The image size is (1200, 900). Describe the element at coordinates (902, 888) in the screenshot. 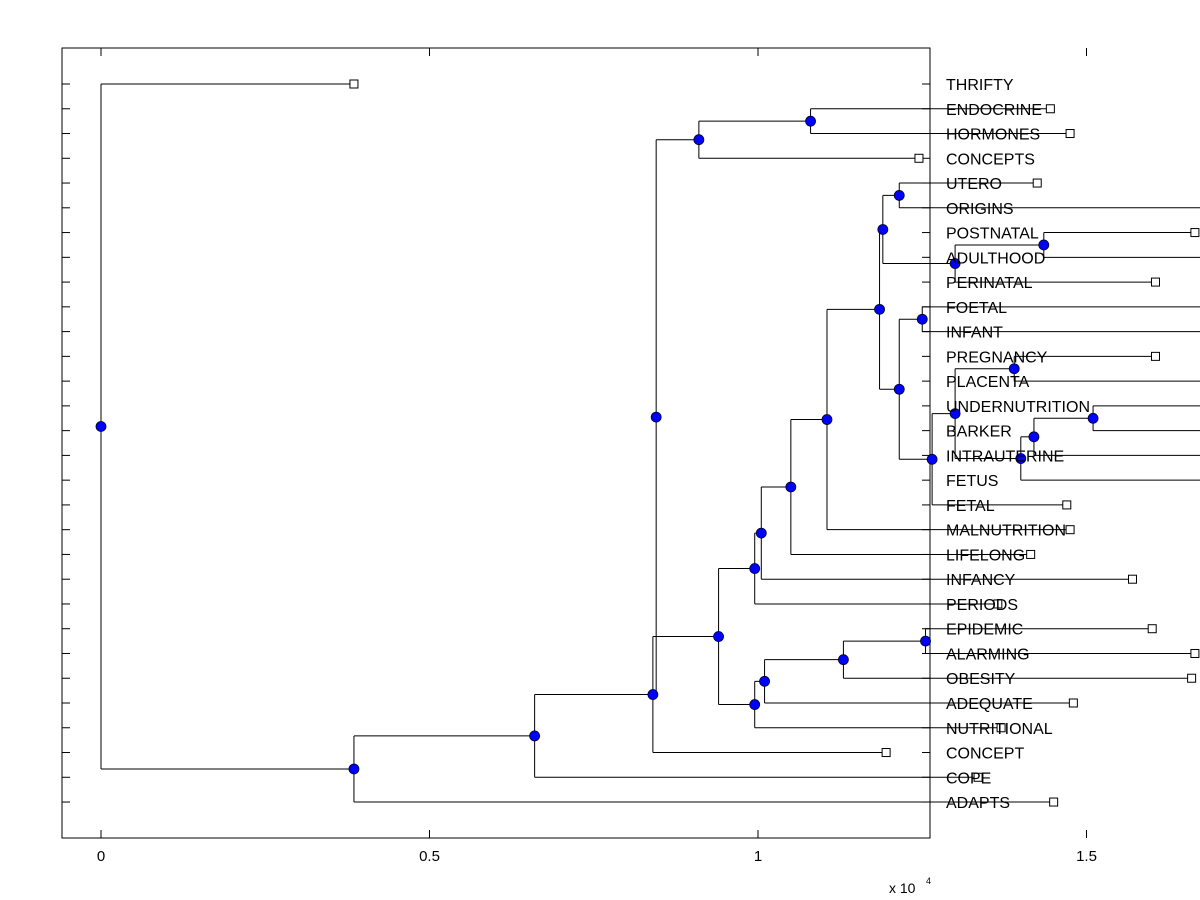

I see `x-axis-multiplier: x 10` at that location.